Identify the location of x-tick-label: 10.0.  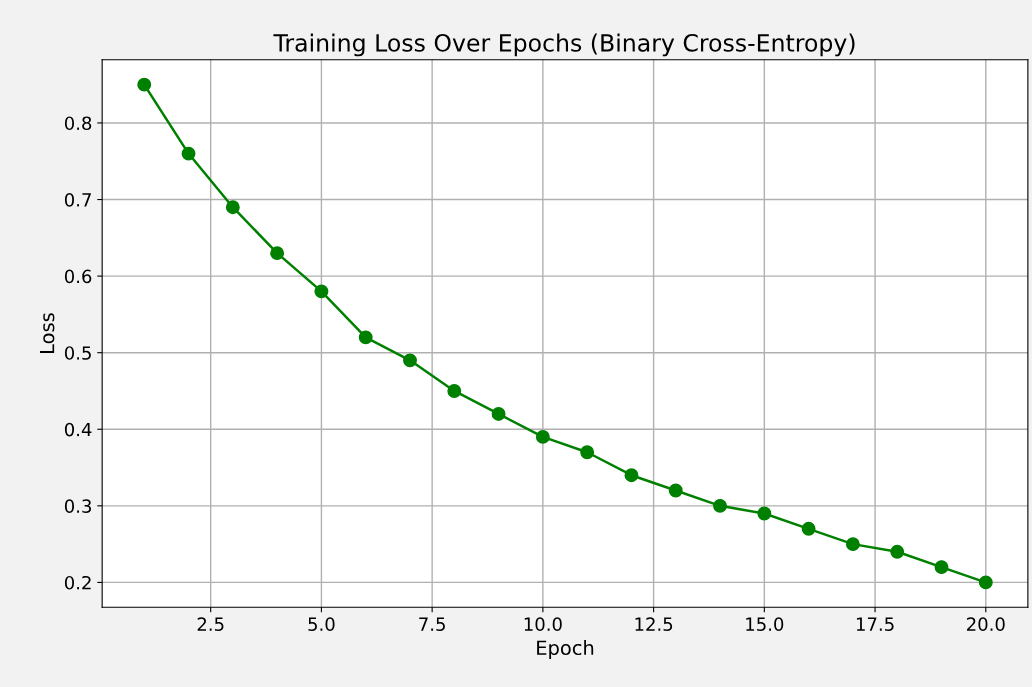
(543, 624).